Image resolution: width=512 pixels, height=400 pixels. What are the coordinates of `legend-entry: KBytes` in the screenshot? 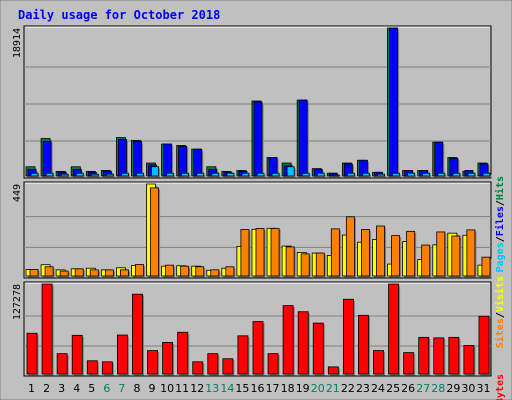 It's located at (500, 387).